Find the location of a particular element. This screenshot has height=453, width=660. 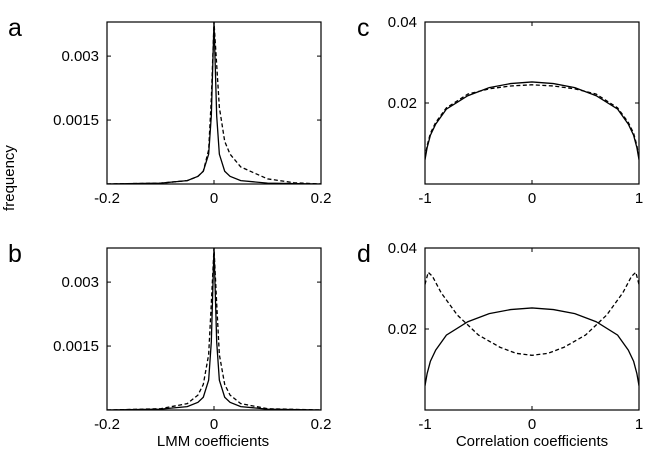

shared-ylabel: frequency is located at coordinates (9, 178).